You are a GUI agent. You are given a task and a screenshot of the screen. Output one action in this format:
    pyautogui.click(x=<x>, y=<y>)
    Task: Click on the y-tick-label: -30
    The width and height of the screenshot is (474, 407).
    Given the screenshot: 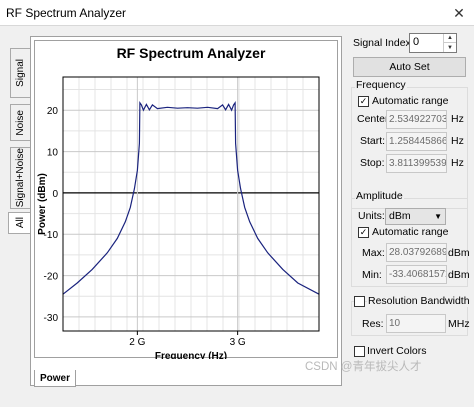 What is the action you would take?
    pyautogui.click(x=51, y=318)
    